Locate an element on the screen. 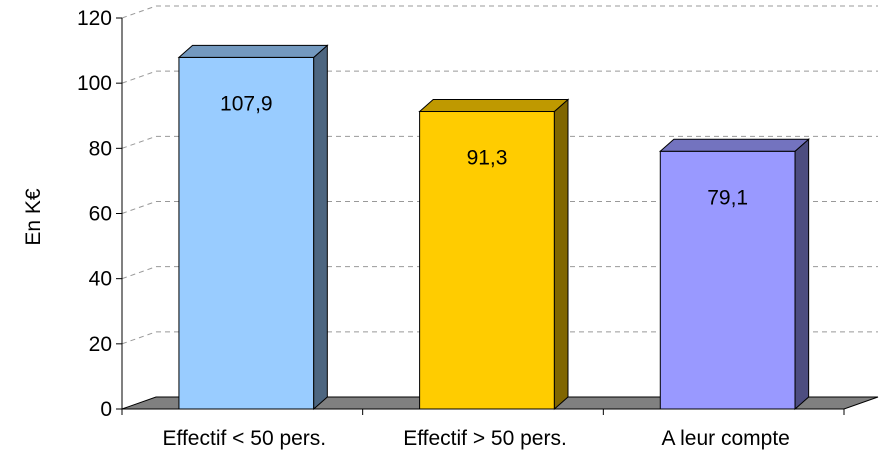 The width and height of the screenshot is (879, 455). y-tick-label: 80 is located at coordinates (100, 148).